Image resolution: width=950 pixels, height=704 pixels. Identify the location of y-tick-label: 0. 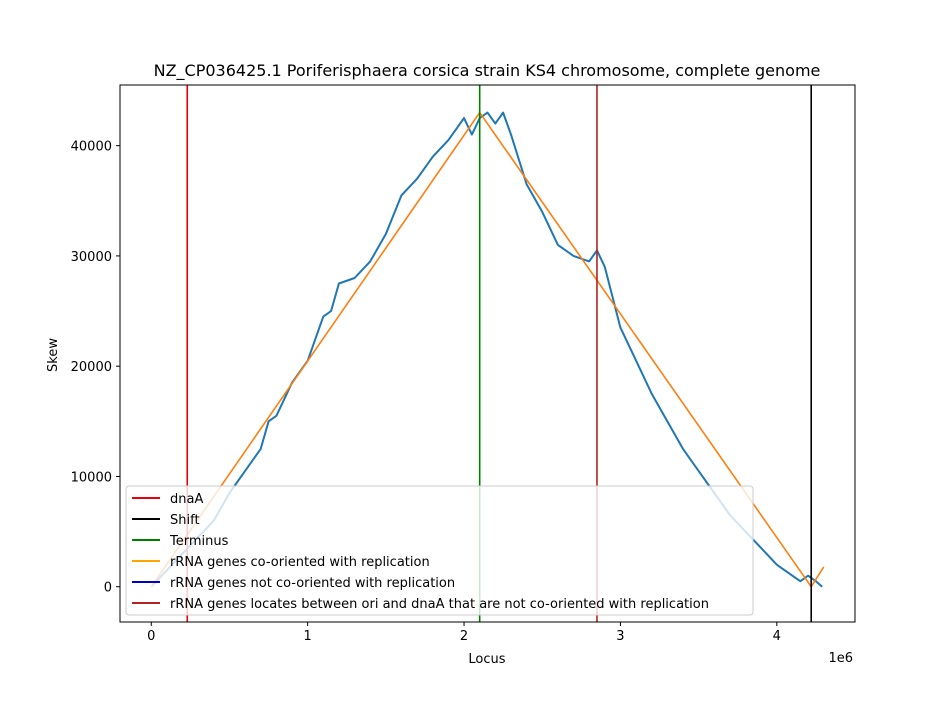
(108, 588).